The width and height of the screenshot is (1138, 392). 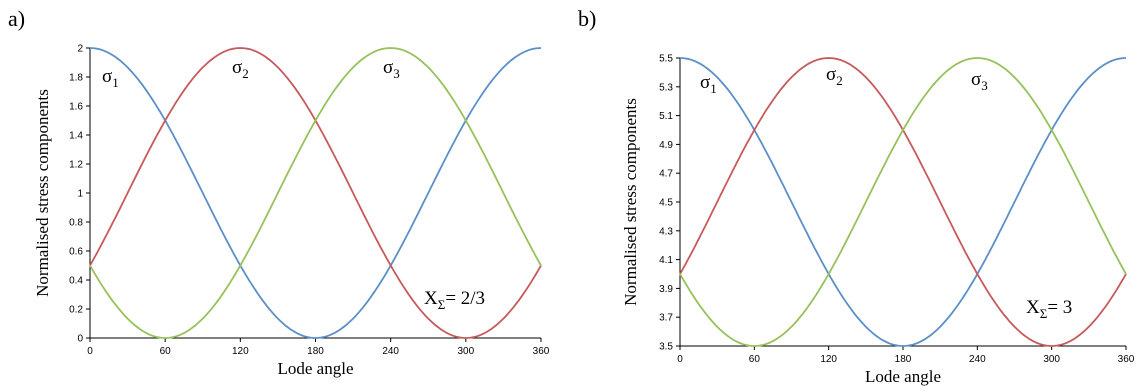 What do you see at coordinates (666, 347) in the screenshot?
I see `y-tick-label: 3.5` at bounding box center [666, 347].